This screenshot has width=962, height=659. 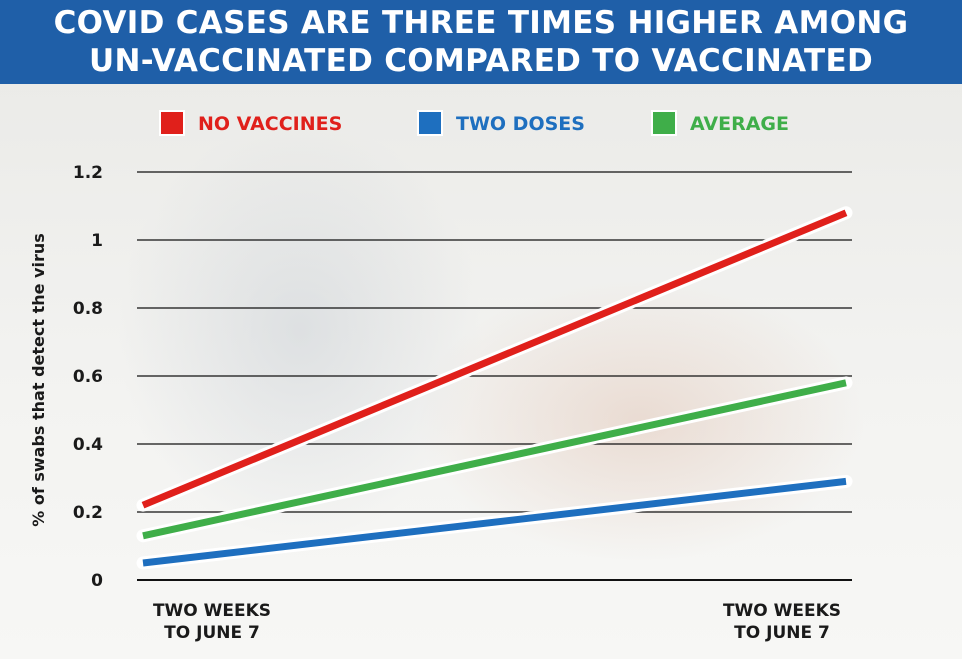 What do you see at coordinates (97, 241) in the screenshot?
I see `y-tick-label: 1` at bounding box center [97, 241].